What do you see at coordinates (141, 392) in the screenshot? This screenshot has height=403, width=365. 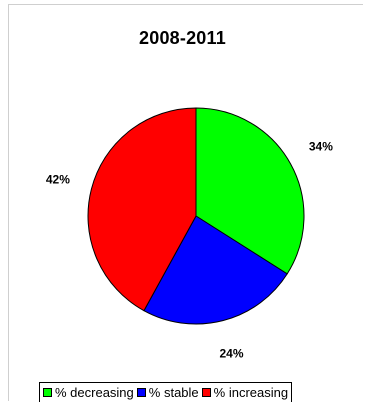 I see `legend-swatch-stable` at bounding box center [141, 392].